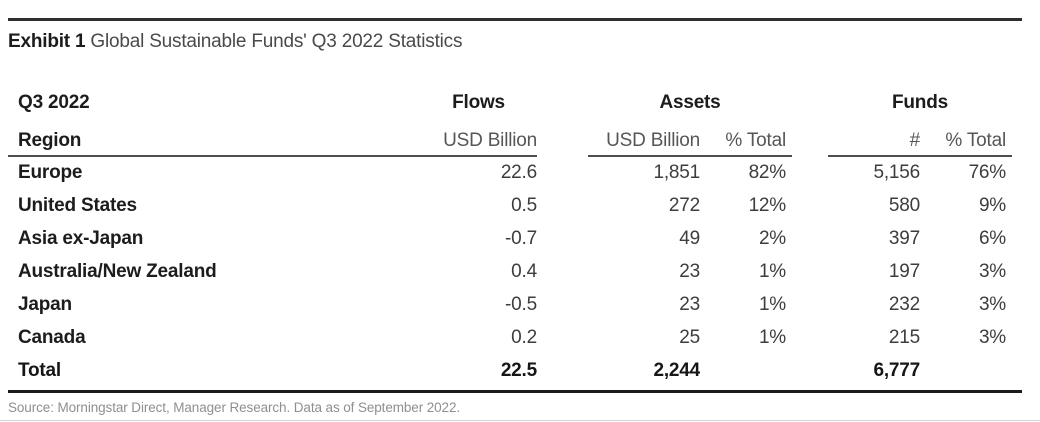 This screenshot has width=1040, height=422. I want to click on region-cell: Canada, so click(52, 337).